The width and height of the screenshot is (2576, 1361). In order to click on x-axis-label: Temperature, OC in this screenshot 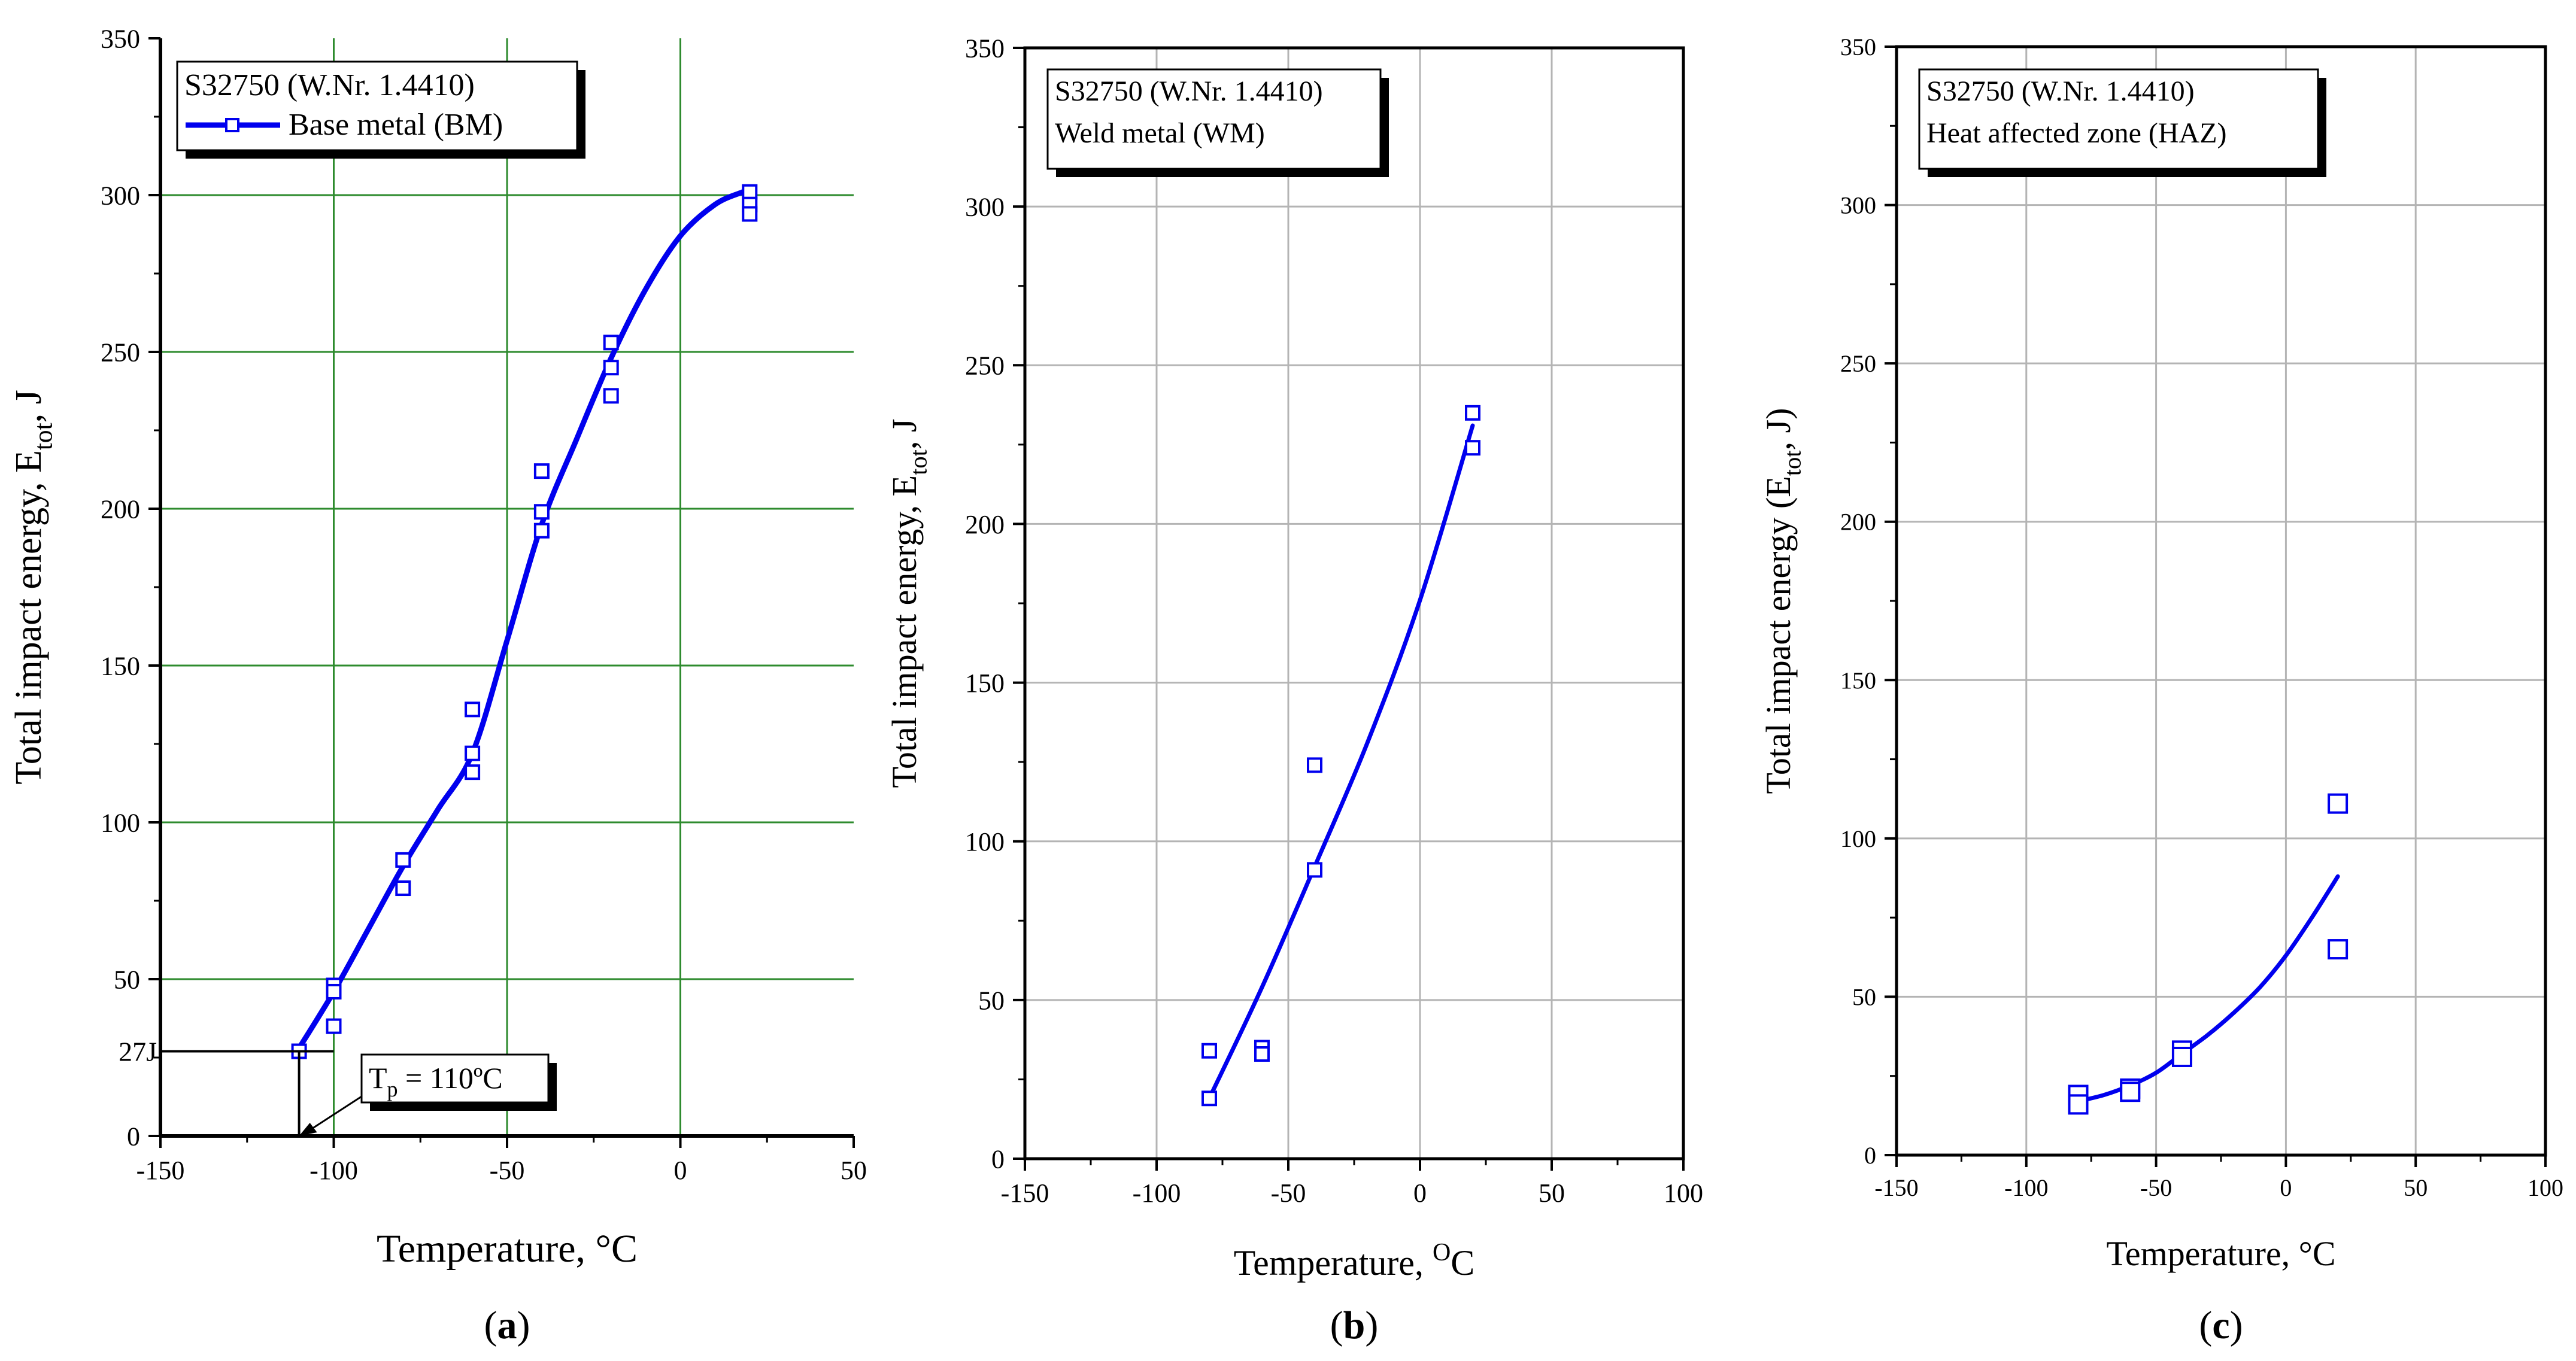, I will do `click(1354, 1261)`.